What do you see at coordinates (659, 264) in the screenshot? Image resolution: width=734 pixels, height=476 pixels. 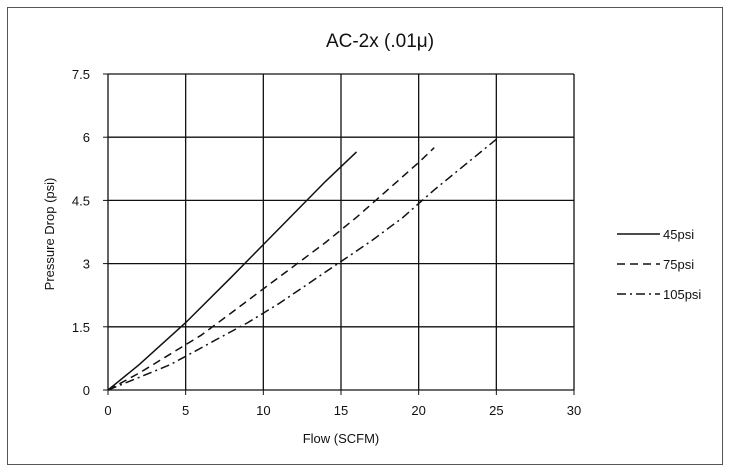 I see `legend: 45psi 75psi 105psi` at bounding box center [659, 264].